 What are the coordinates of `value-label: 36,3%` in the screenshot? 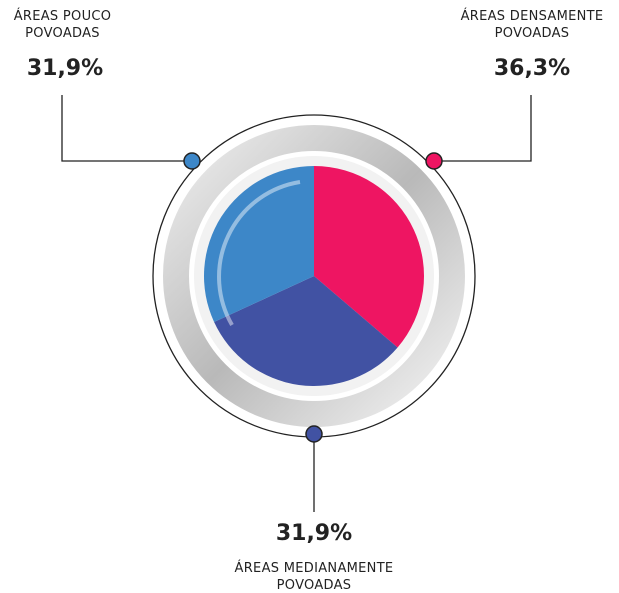 It's located at (532, 68).